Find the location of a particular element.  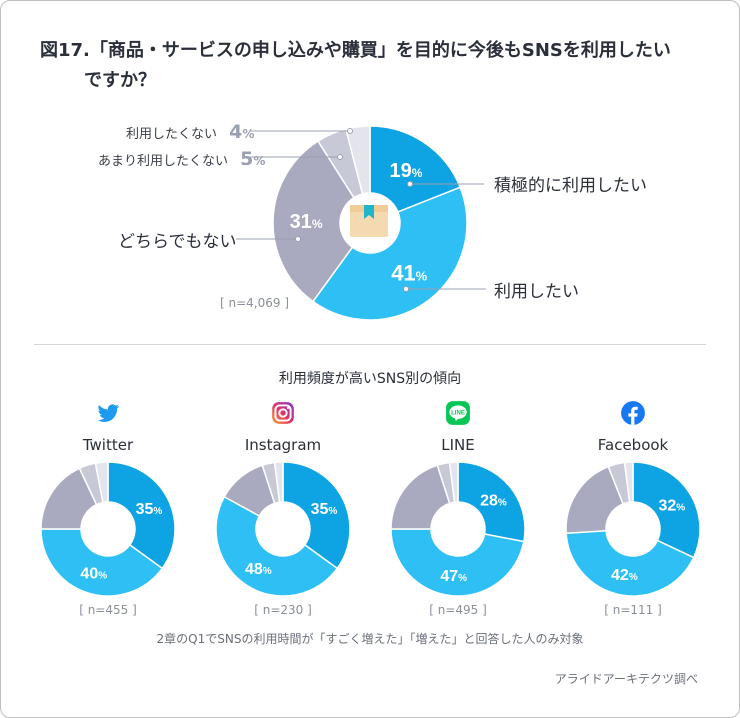

label-negative-text: 利用したくない is located at coordinates (172, 134).